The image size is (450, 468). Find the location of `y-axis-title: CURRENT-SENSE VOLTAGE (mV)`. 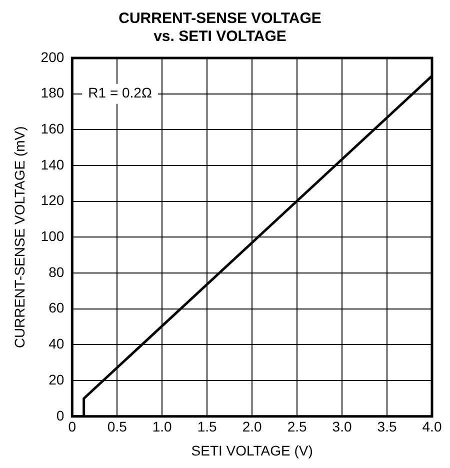

y-axis-title: CURRENT-SENSE VOLTAGE (mV) is located at coordinates (19, 237).